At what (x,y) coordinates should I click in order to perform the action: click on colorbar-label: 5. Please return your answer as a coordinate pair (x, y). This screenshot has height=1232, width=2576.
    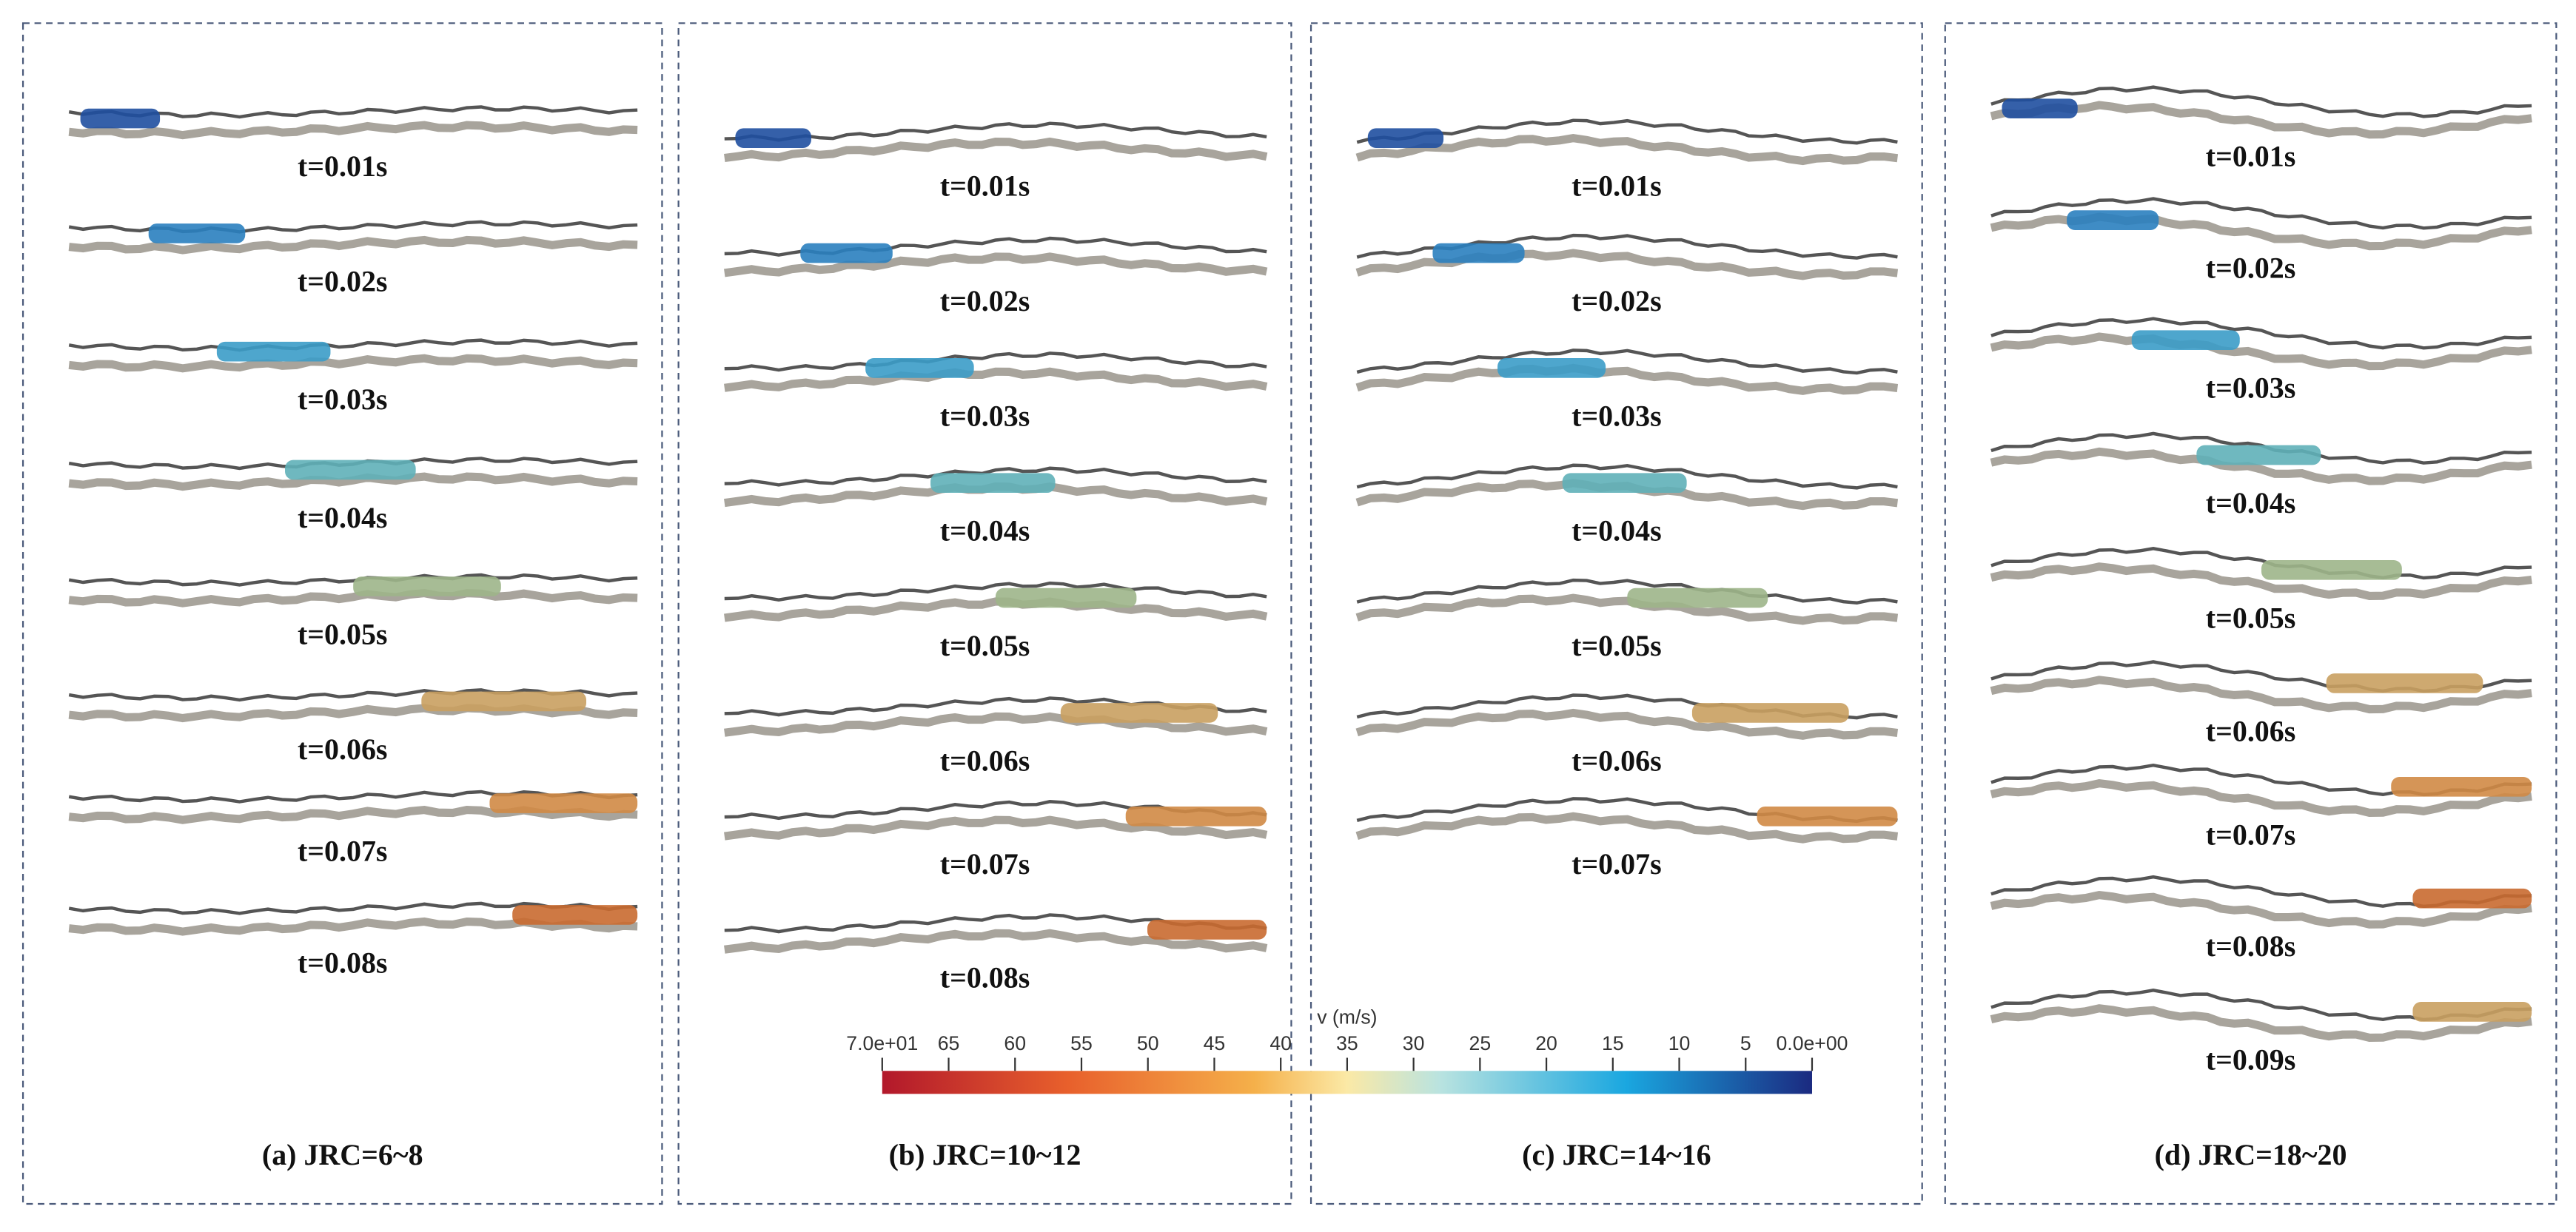
    Looking at the image, I should click on (1745, 1043).